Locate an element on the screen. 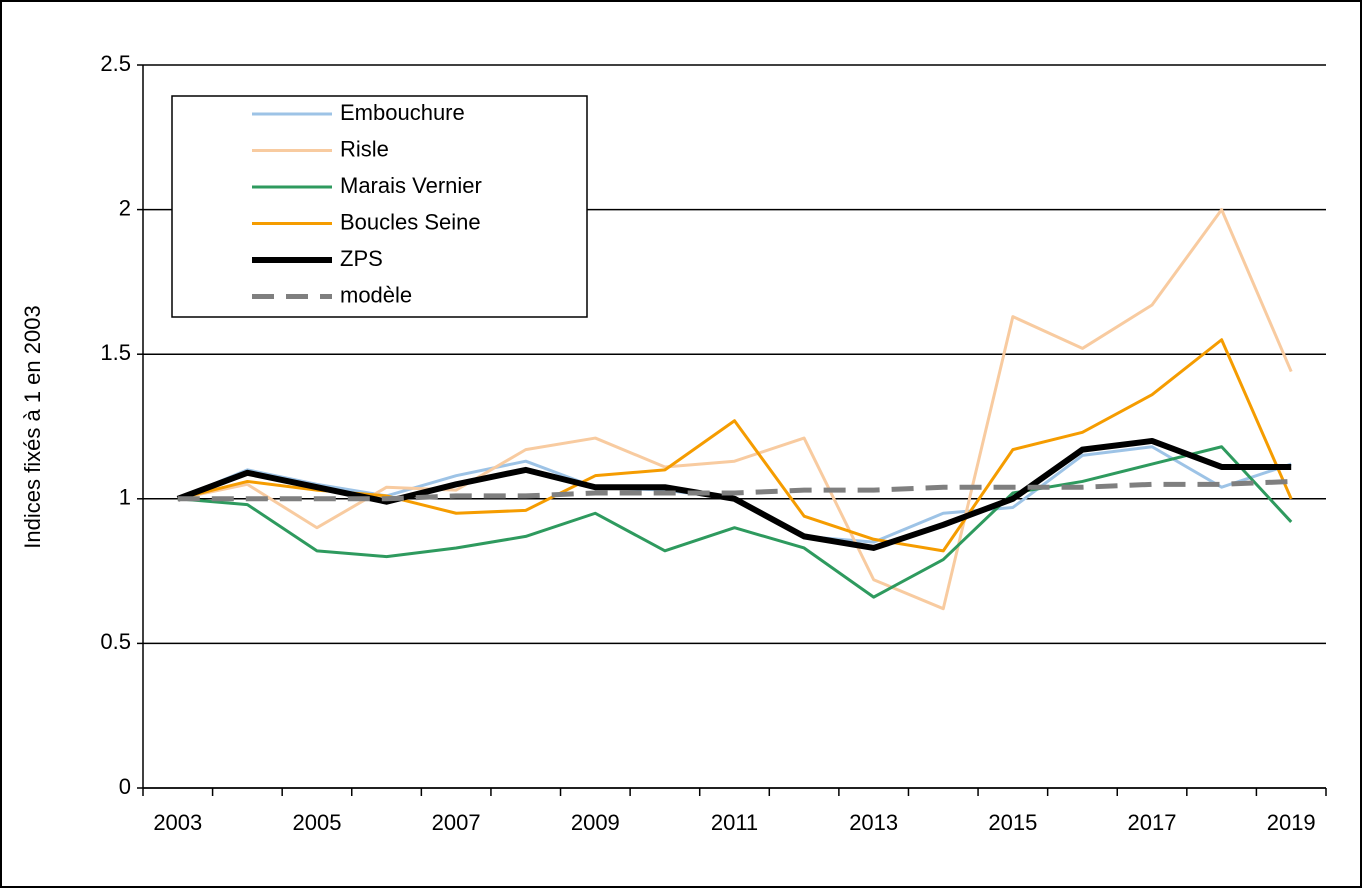 This screenshot has width=1362, height=888. y-tick-label: 0 is located at coordinates (125, 786).